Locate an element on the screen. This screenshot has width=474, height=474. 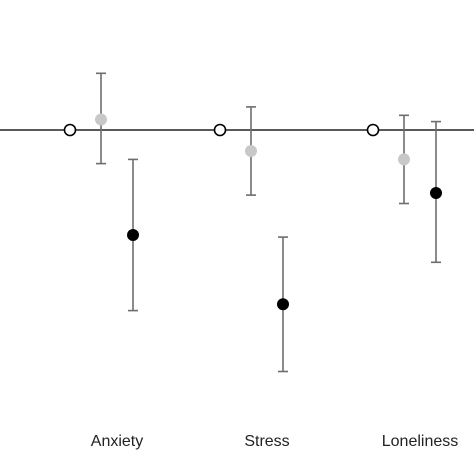
category-label-anxiety: Anxiety is located at coordinates (117, 441).